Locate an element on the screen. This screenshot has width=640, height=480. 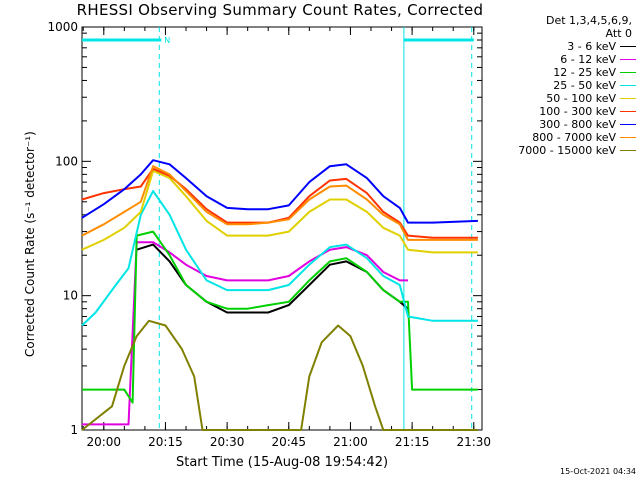
legend-label: 800 - 7000 keV is located at coordinates (574, 137).